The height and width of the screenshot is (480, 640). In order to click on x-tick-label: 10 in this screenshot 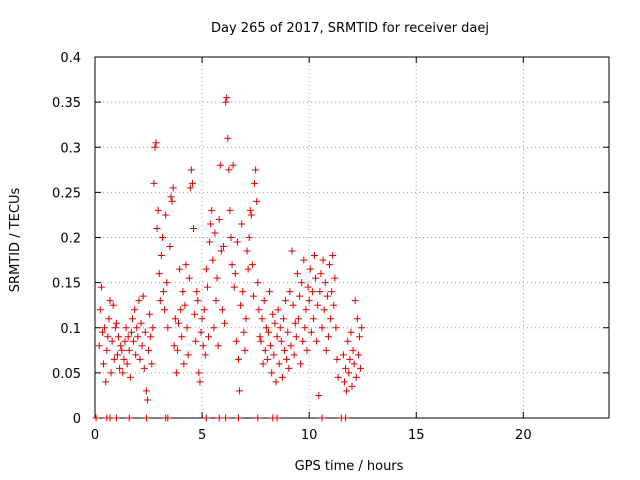, I will do `click(309, 435)`.